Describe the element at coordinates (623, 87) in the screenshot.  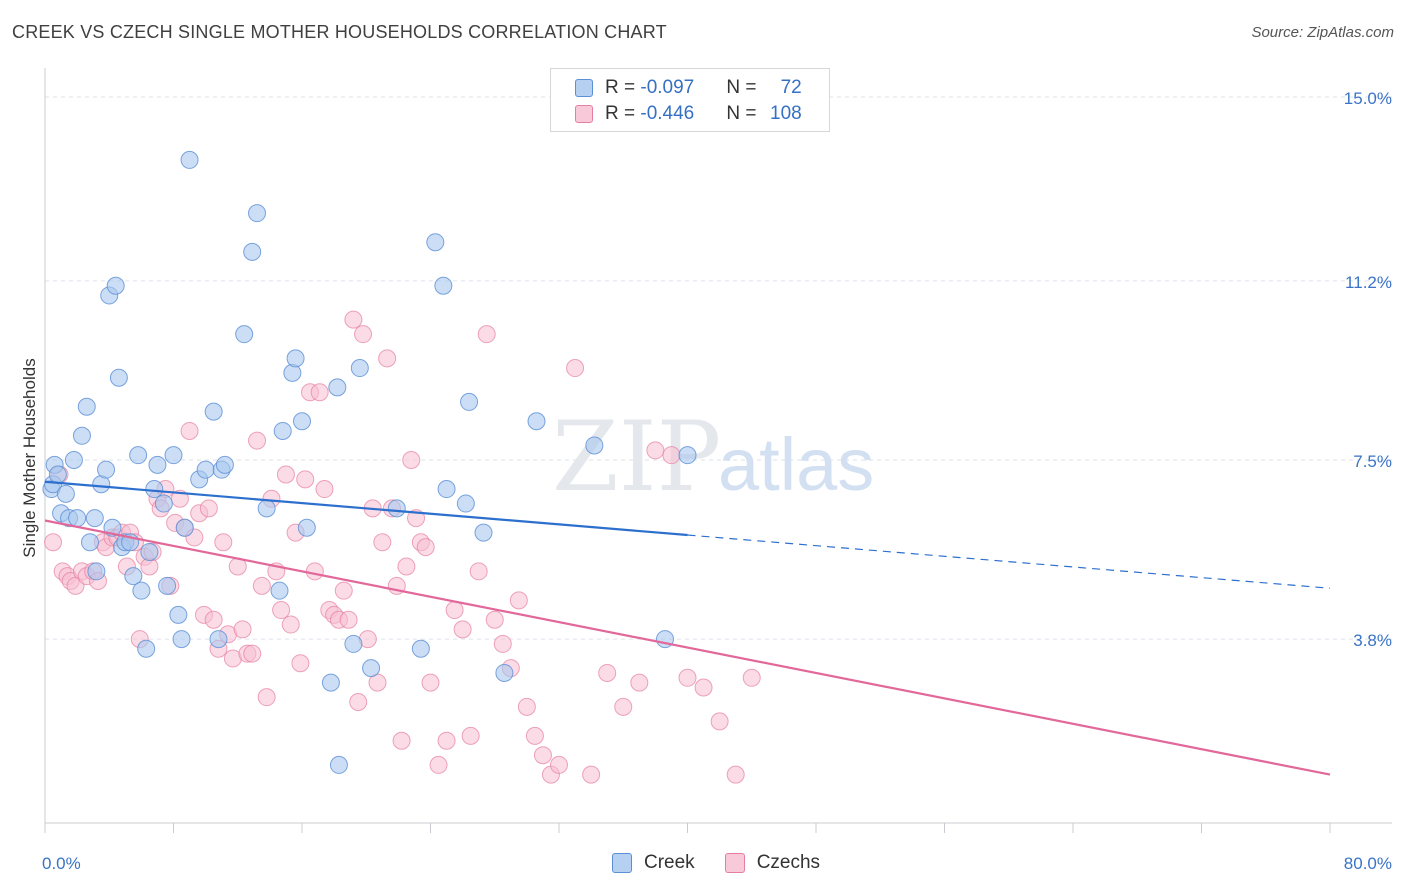
I see `legend-r-label: R =` at that location.